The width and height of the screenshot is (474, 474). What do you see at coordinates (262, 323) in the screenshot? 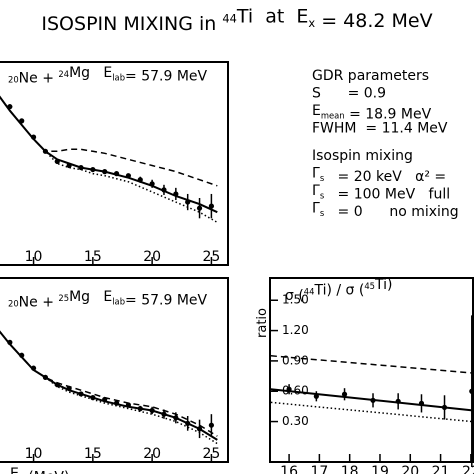
I see `y-axis-label: ratio` at bounding box center [262, 323].